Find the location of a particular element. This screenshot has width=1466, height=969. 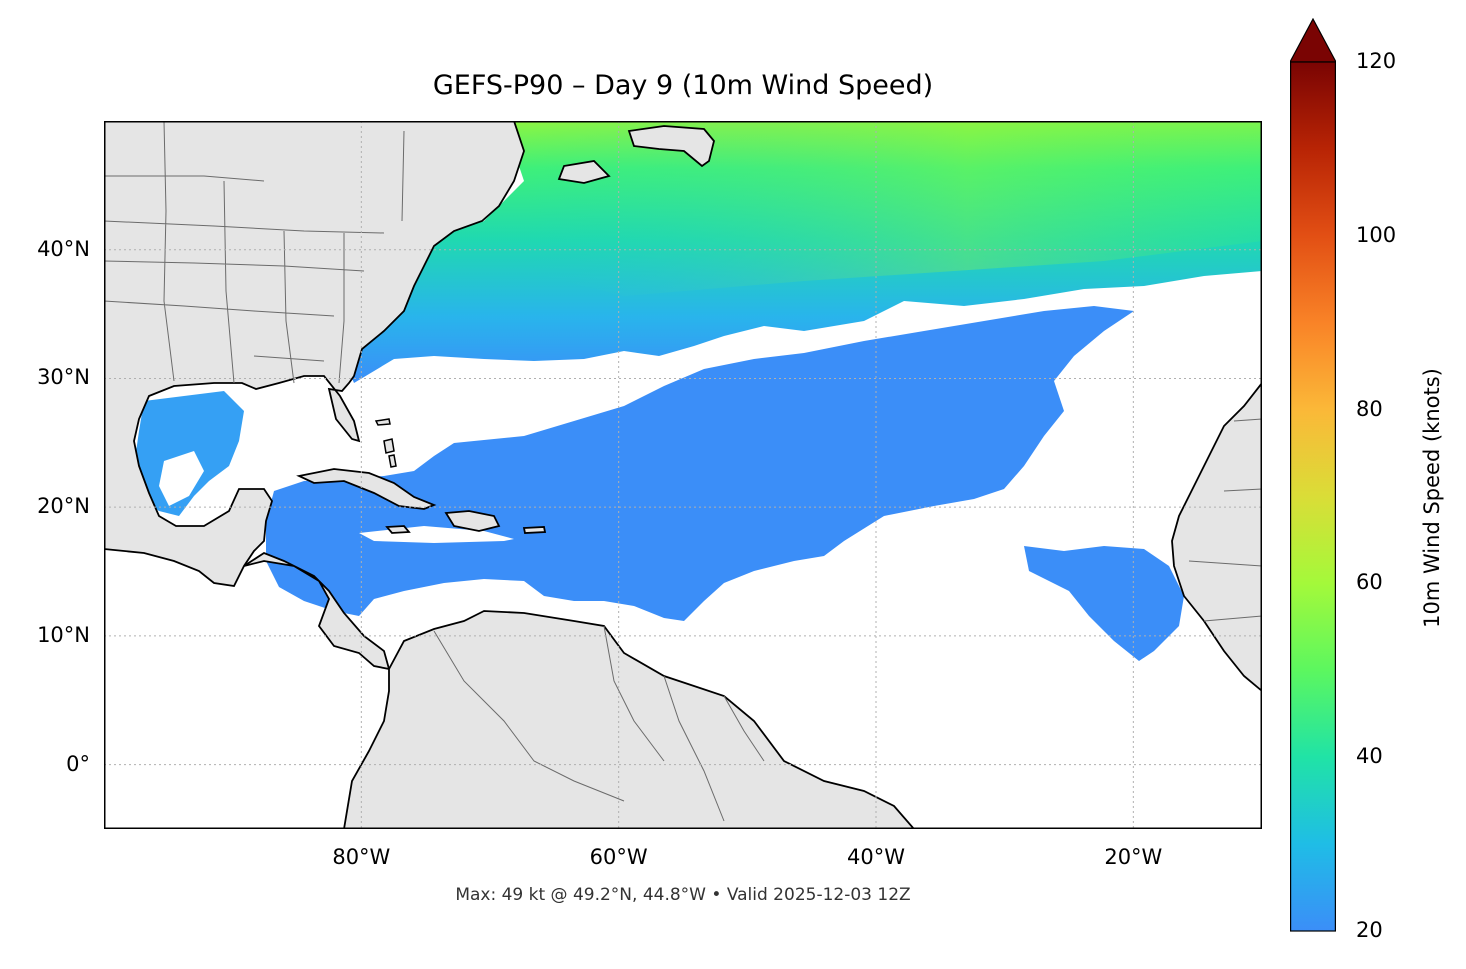

longitude-tick-label: 20°W is located at coordinates (1133, 857).